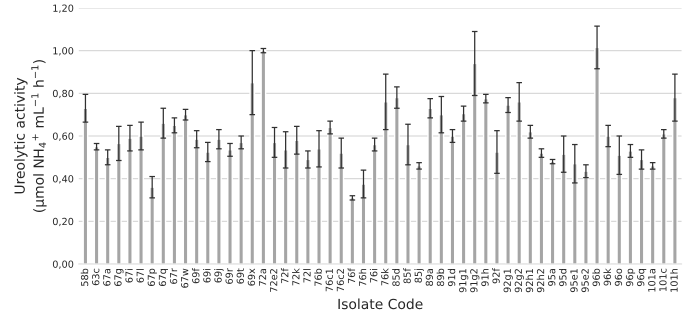 The image size is (685, 320). I want to click on x-tick-label: 69j, so click(219, 276).